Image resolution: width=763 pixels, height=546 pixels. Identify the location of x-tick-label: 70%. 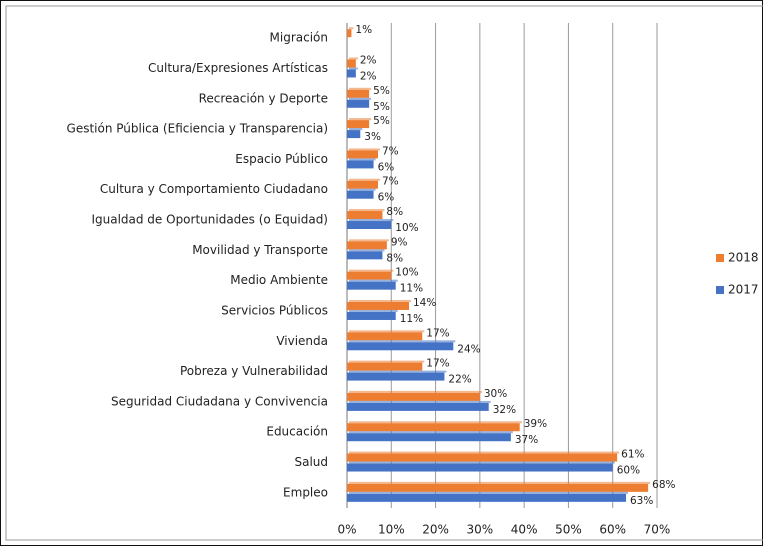
(657, 530).